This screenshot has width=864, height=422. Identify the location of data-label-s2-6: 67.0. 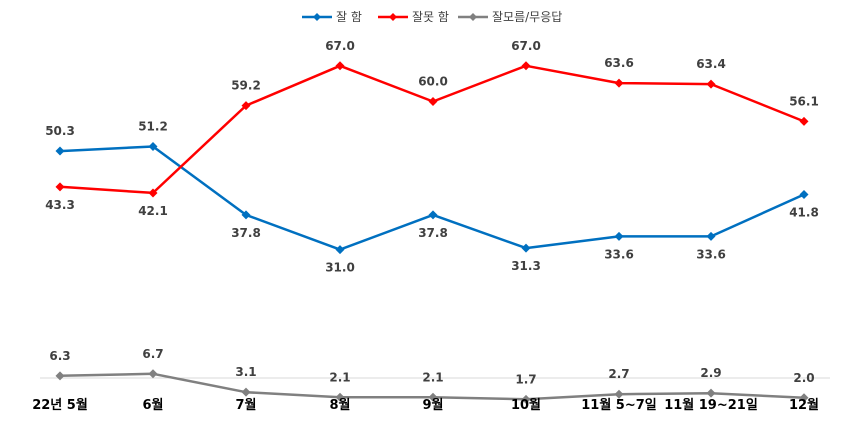
(526, 46).